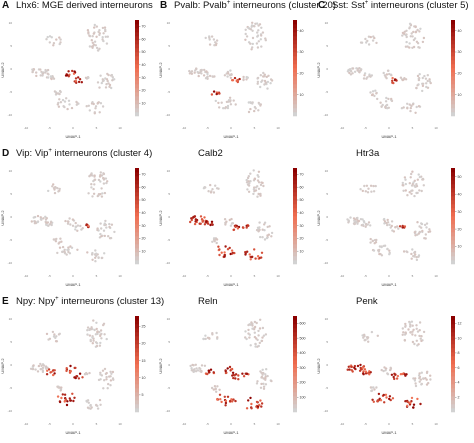  What do you see at coordinates (231, 136) in the screenshot?
I see `x-axis-label: UMAP-1` at bounding box center [231, 136].